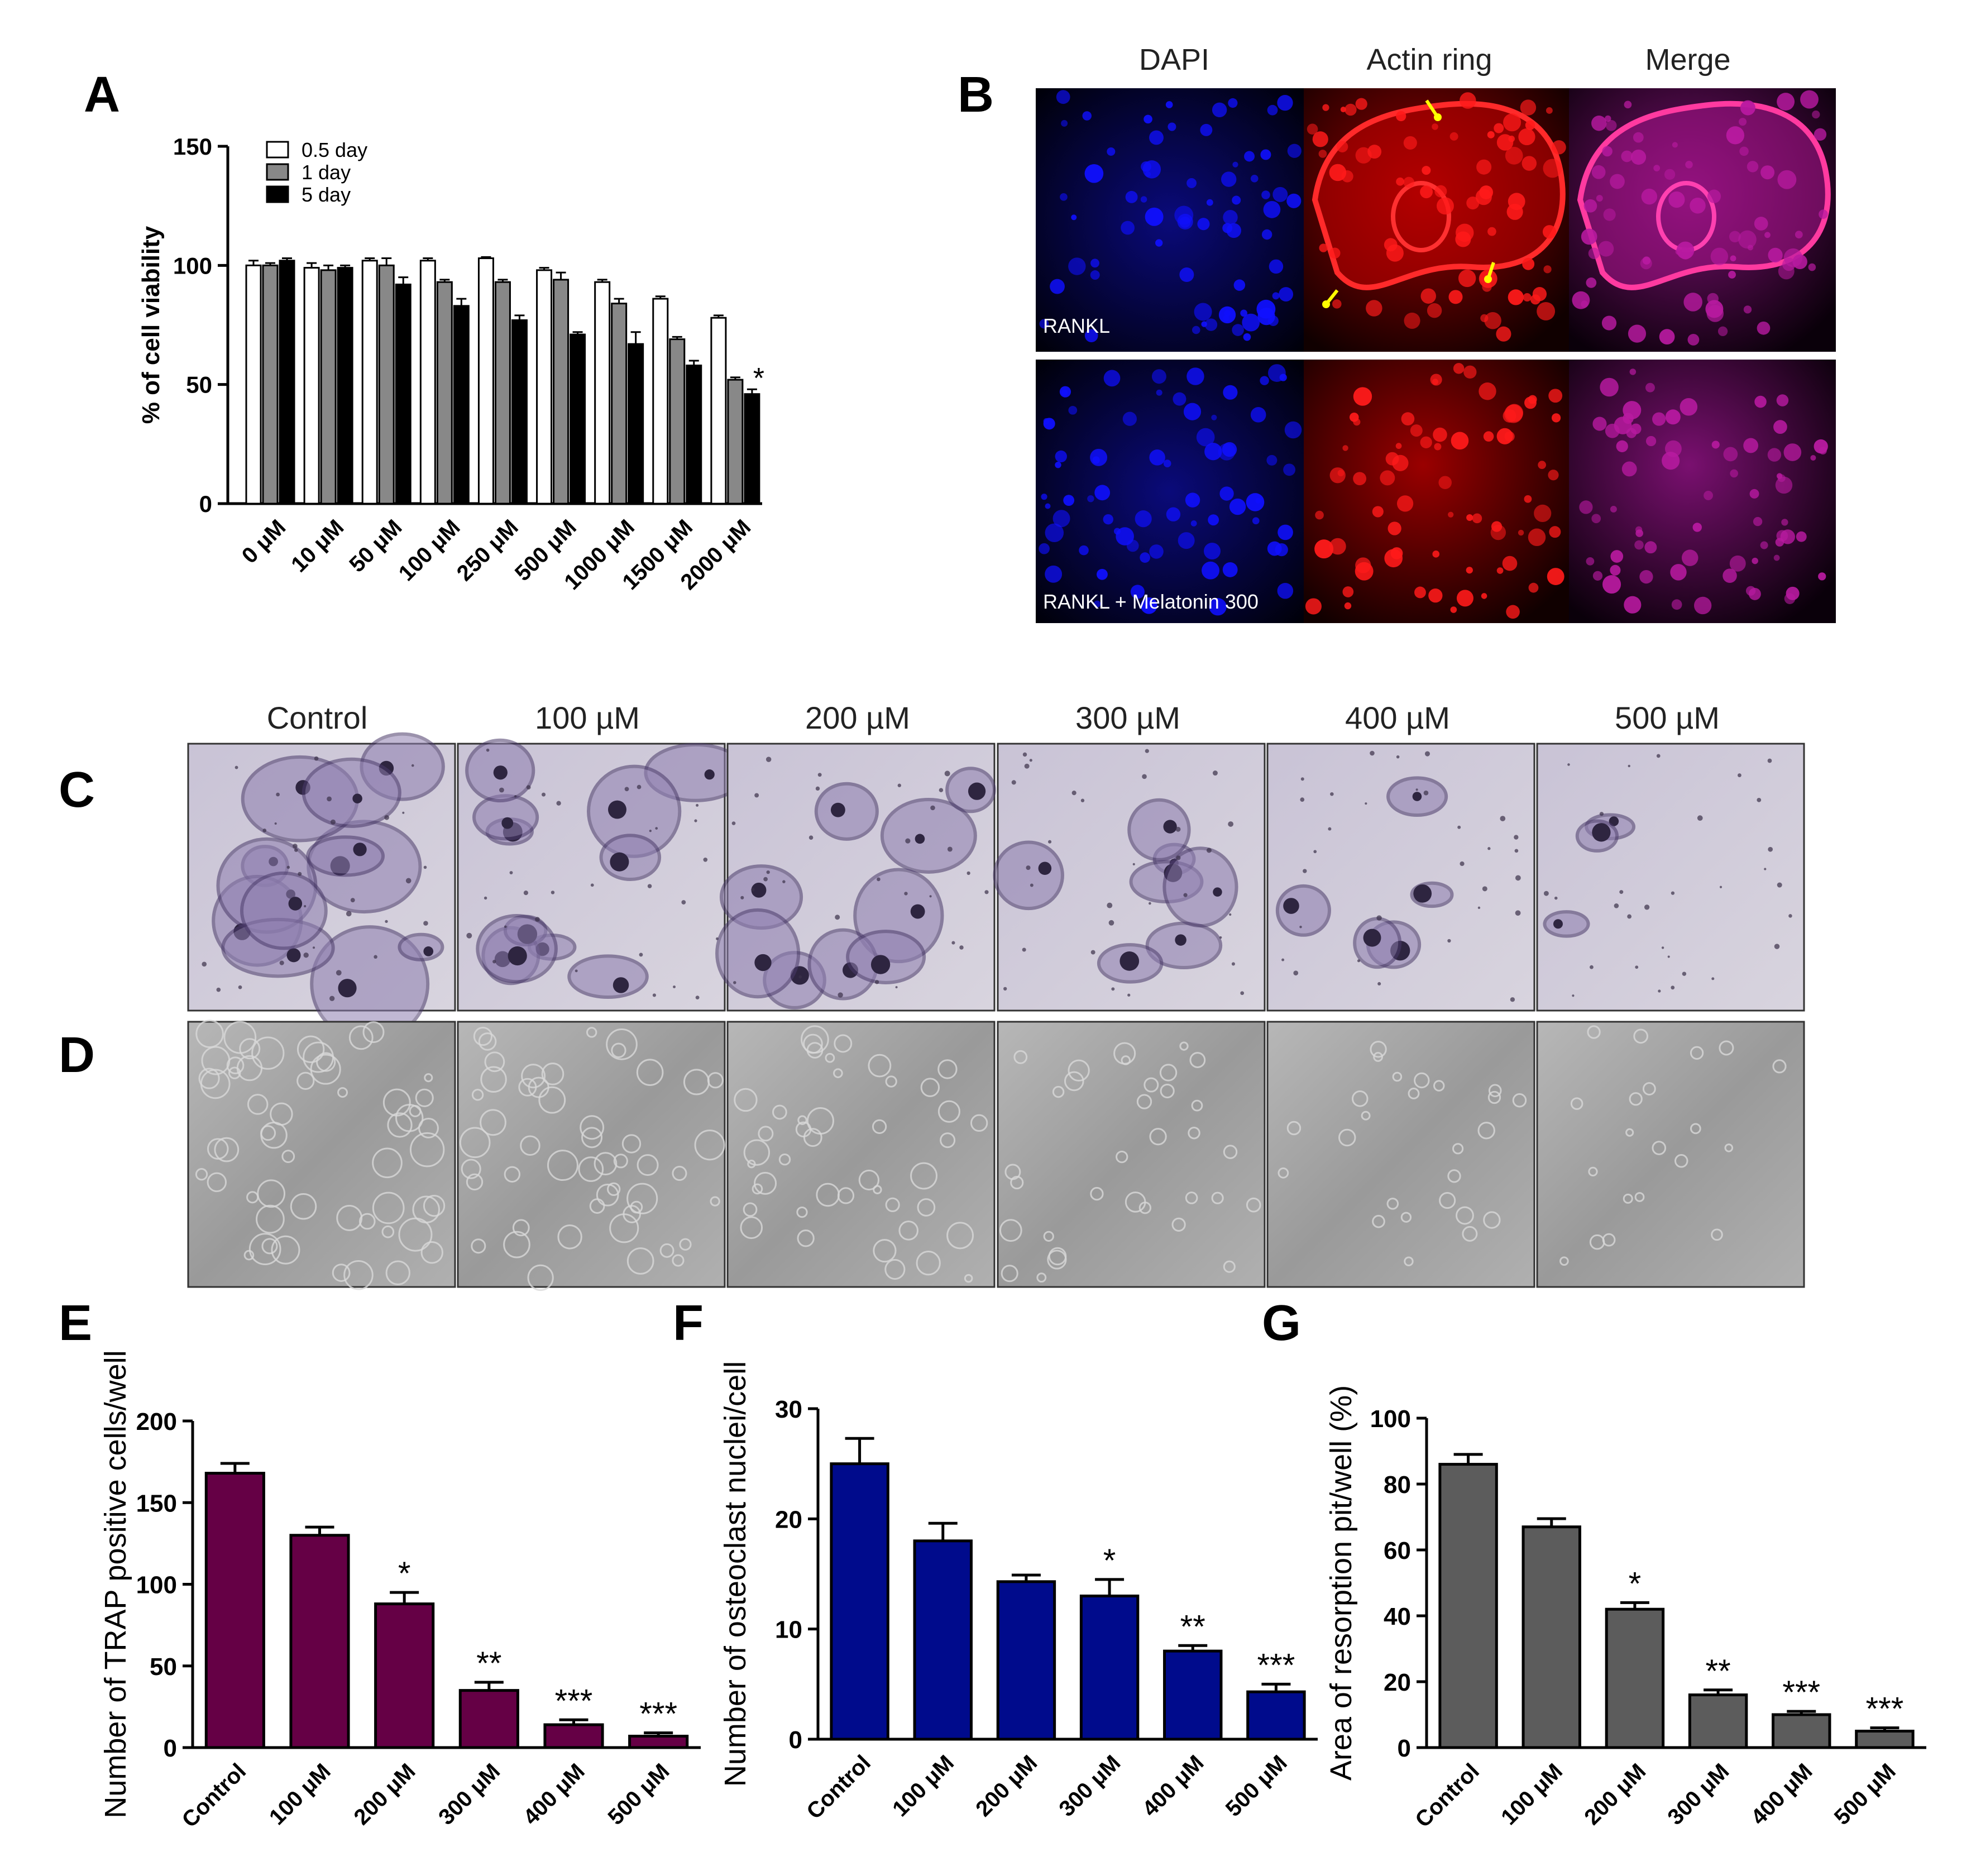 Image resolution: width=1976 pixels, height=1876 pixels. I want to click on G-y-tick-label: 100, so click(1390, 1419).